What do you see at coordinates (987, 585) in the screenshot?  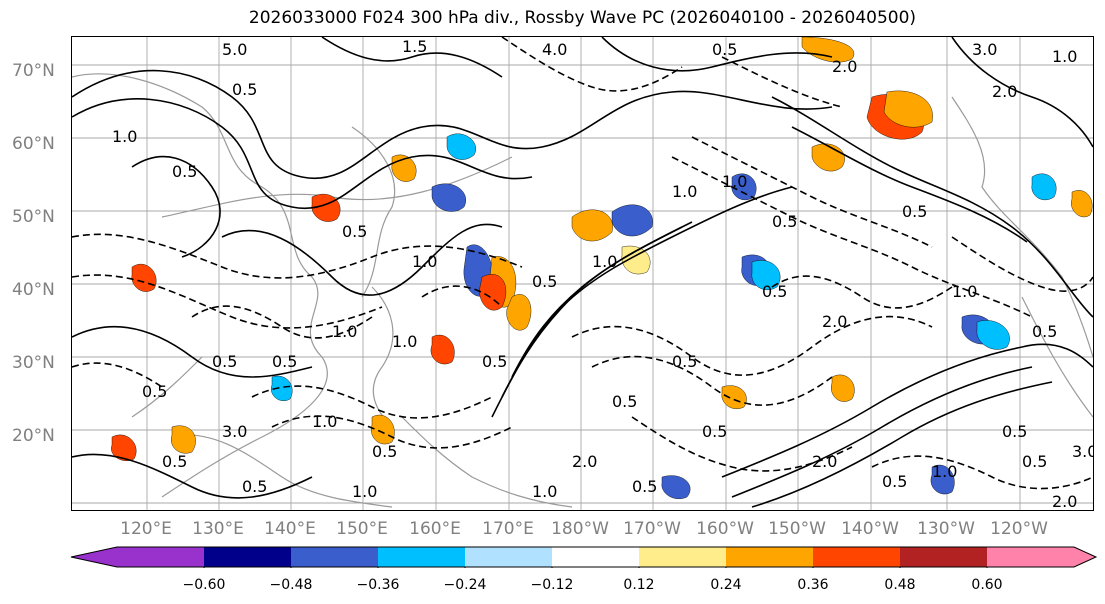 I see `colorbar-tick-label: 0.60` at bounding box center [987, 585].